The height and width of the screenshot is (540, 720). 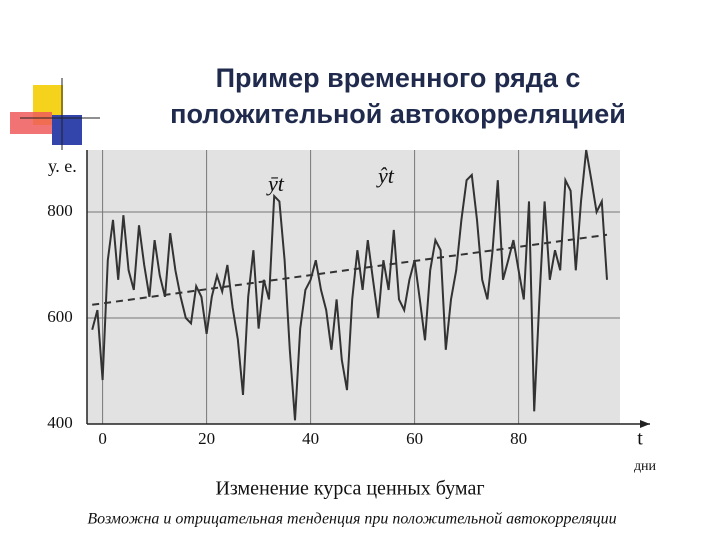 I want to click on decor-red, so click(x=31, y=123).